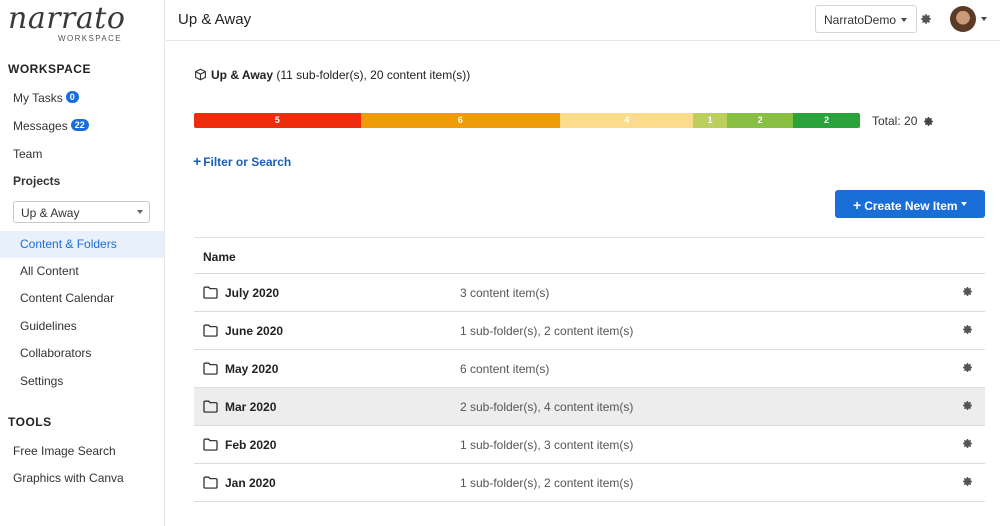 The image size is (1000, 526). I want to click on sidebar-item-content-calendar: Content Calendar, so click(67, 298).